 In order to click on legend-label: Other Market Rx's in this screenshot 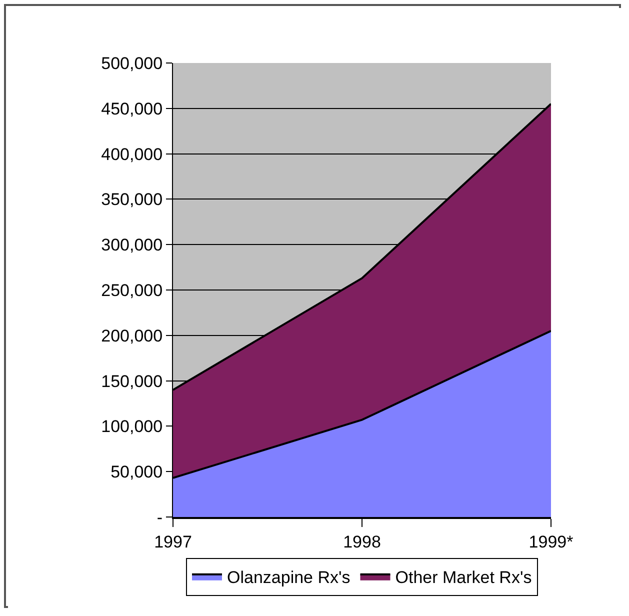, I will do `click(463, 578)`.